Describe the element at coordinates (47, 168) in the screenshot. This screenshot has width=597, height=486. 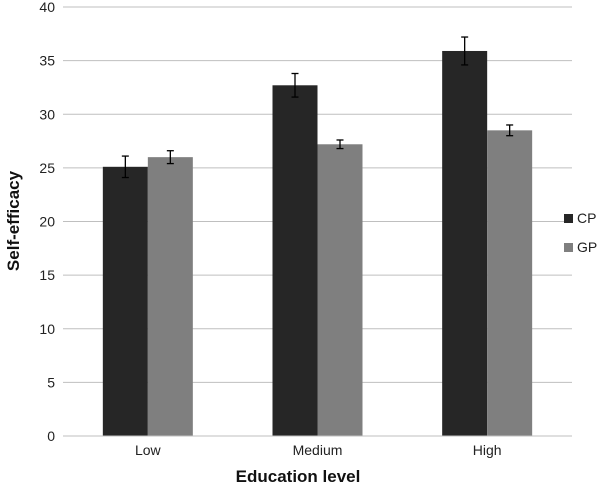
I see `y-tick-label: 25` at that location.